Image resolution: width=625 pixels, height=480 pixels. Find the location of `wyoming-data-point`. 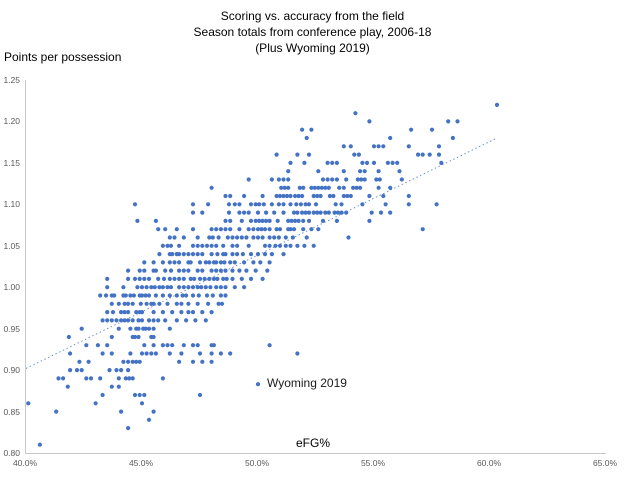

wyoming-data-point is located at coordinates (258, 384).